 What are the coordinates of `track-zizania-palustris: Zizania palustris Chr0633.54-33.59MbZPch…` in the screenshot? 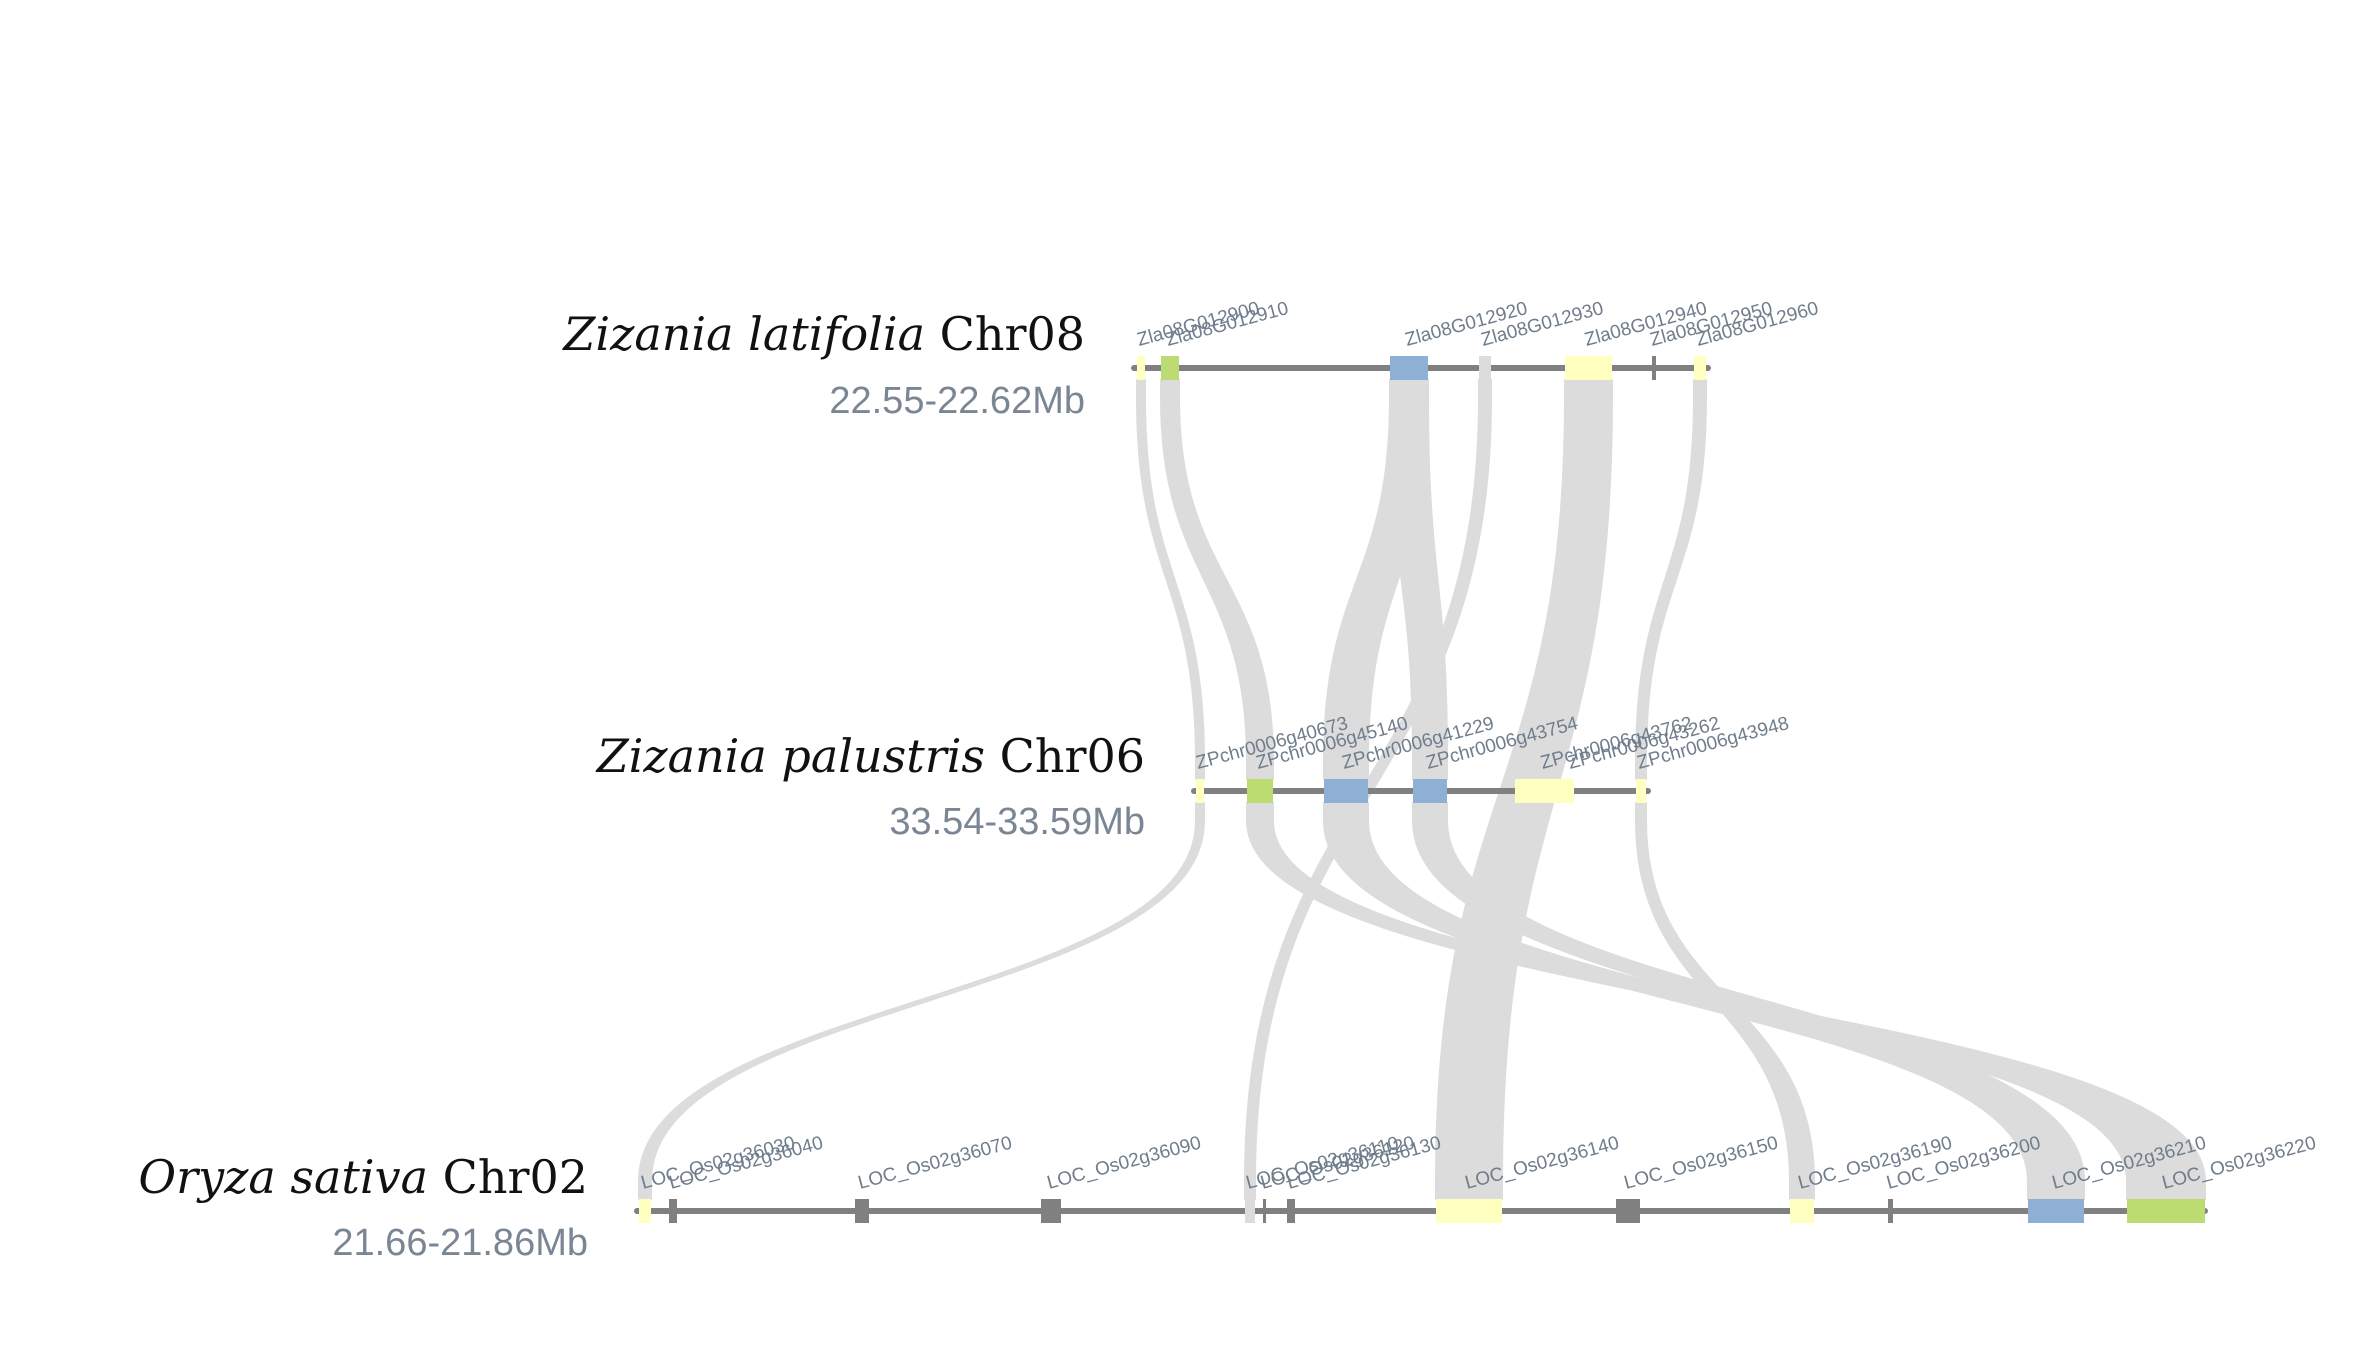 It's located at (1193, 778).